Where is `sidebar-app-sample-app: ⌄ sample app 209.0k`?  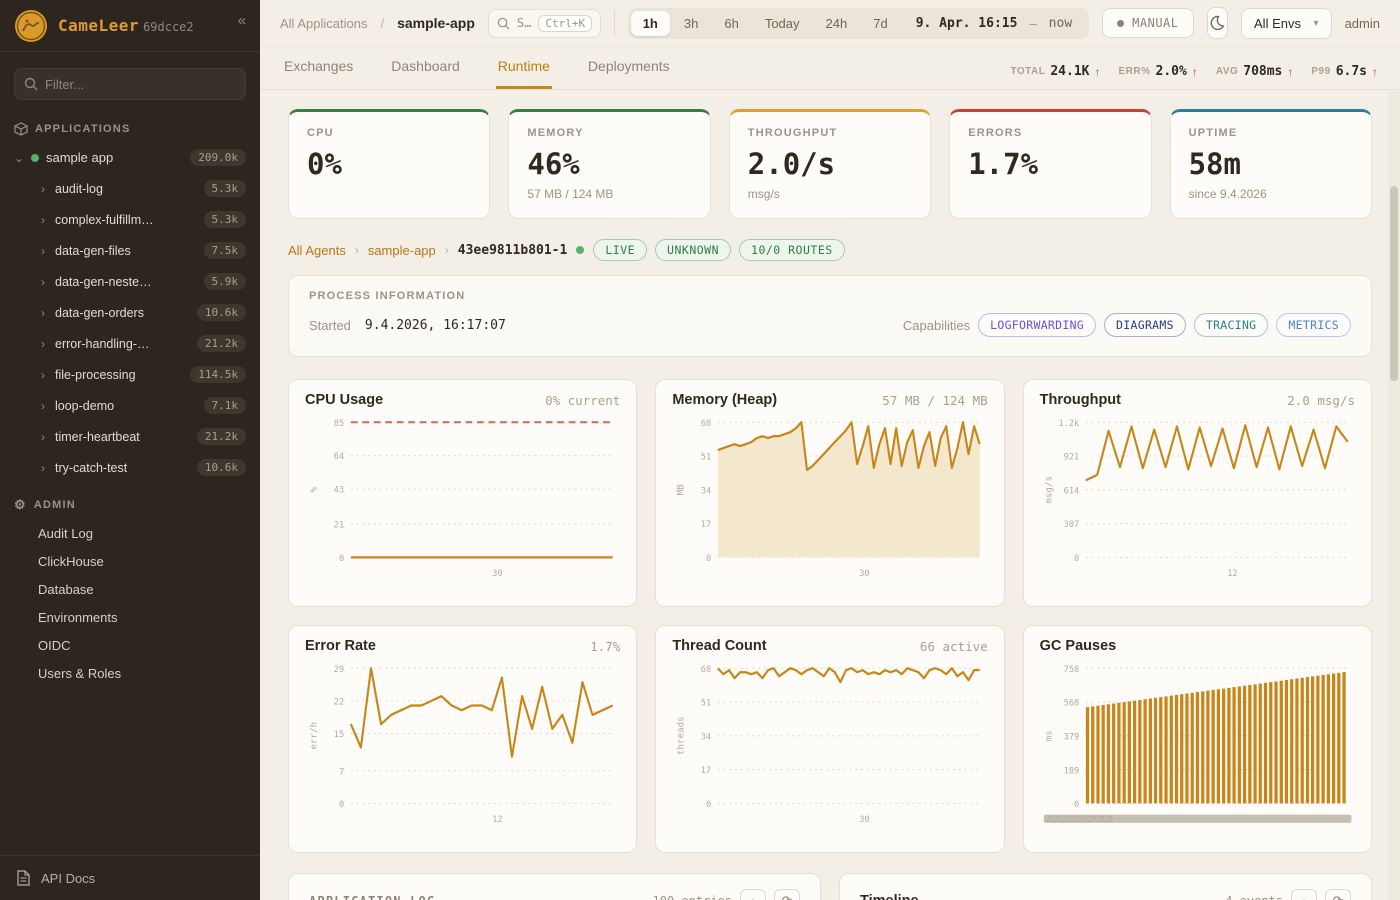
sidebar-app-sample-app: ⌄ sample app 209.0k is located at coordinates (130, 157).